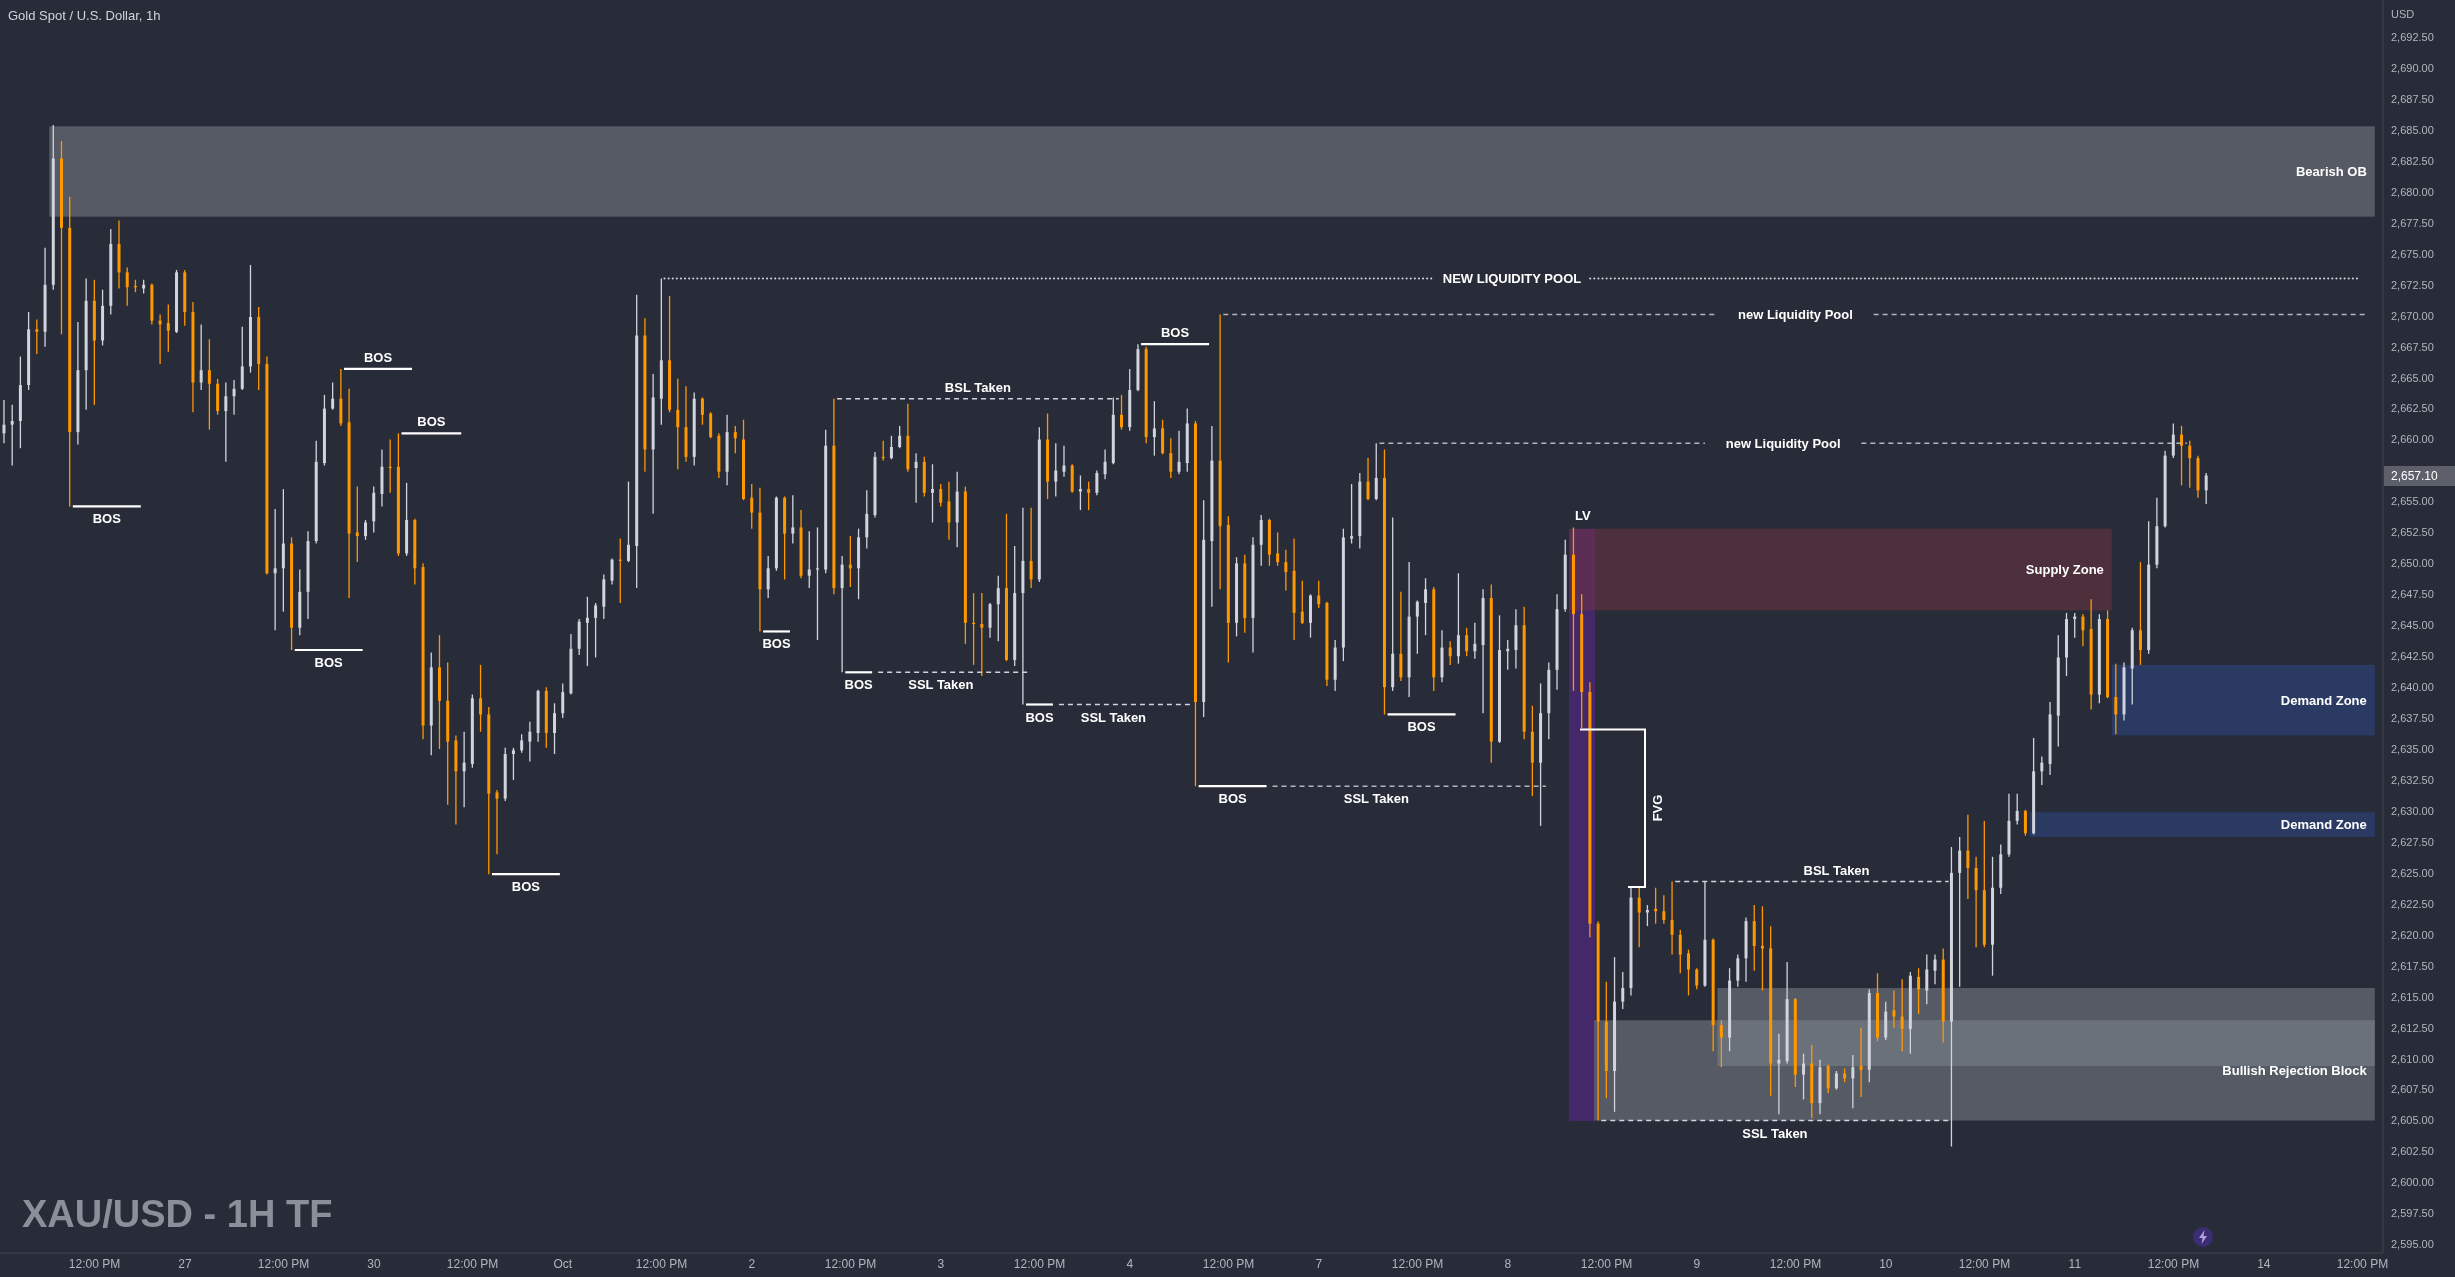  I want to click on y-axis-title: USD, so click(2403, 14).